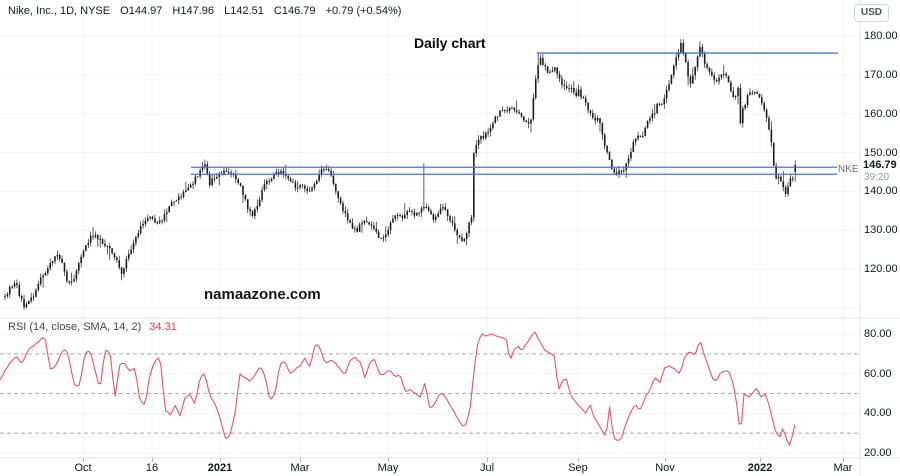 Image resolution: width=900 pixels, height=476 pixels. I want to click on time-tick-label: Nov, so click(665, 468).